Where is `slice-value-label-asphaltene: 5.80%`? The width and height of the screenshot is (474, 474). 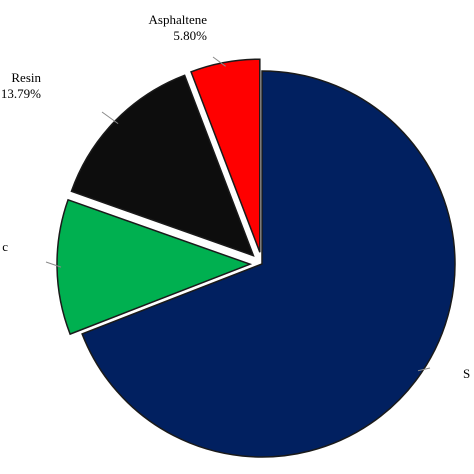 slice-value-label-asphaltene: 5.80% is located at coordinates (190, 35).